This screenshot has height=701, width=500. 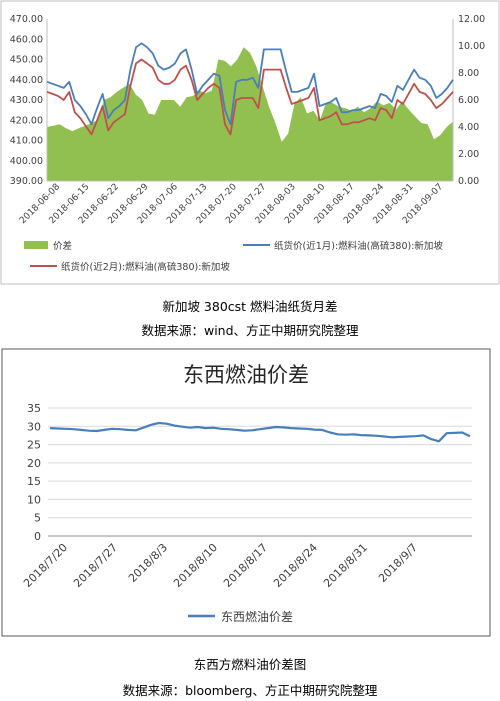 I want to click on y-left-tick-label: 470.00, so click(x=26, y=19).